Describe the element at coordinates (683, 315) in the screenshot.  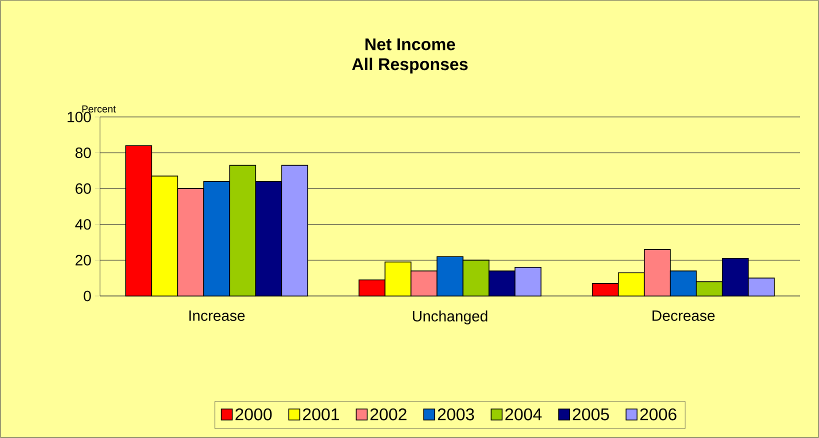
I see `x-tick-label: Decrease` at that location.